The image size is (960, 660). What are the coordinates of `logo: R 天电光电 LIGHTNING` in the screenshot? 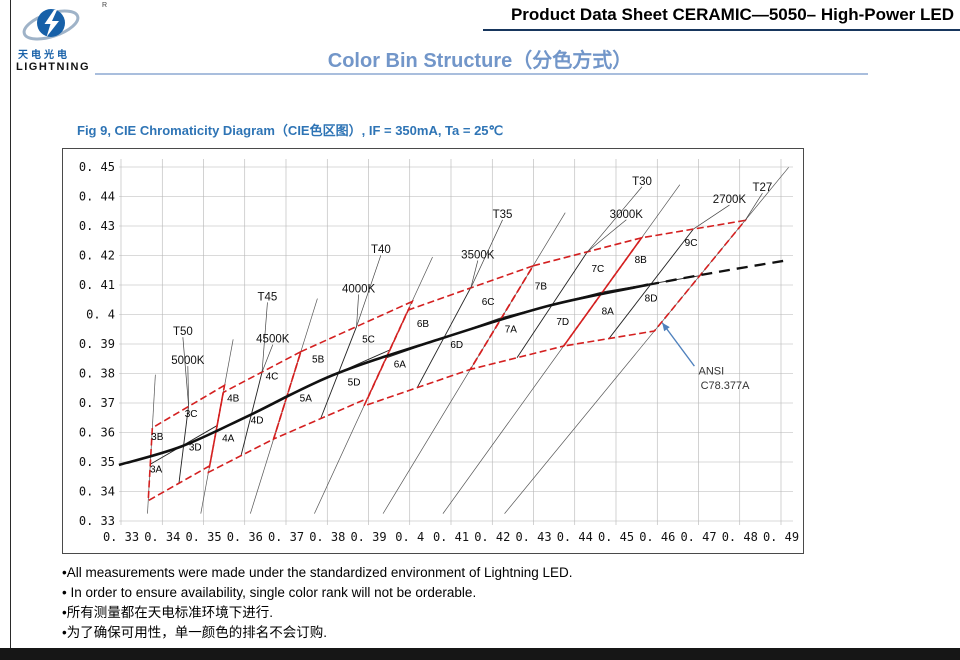 It's located at (74, 37).